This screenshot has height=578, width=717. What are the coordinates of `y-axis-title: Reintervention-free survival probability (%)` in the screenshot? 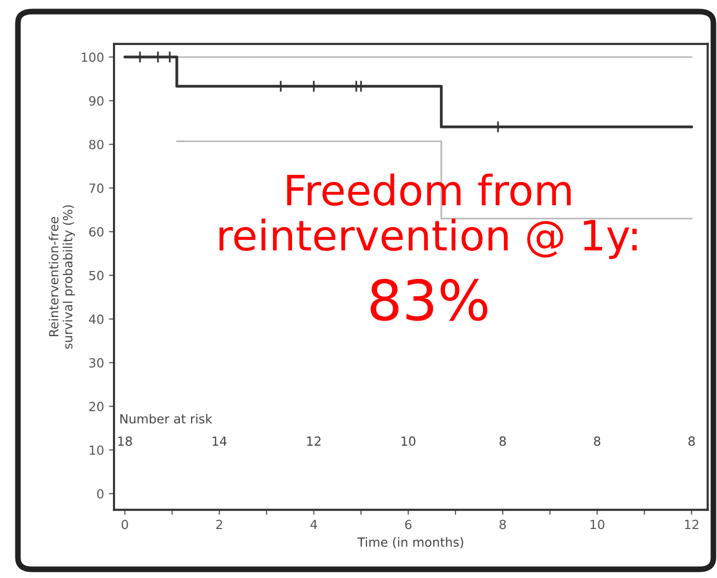 It's located at (61, 277).